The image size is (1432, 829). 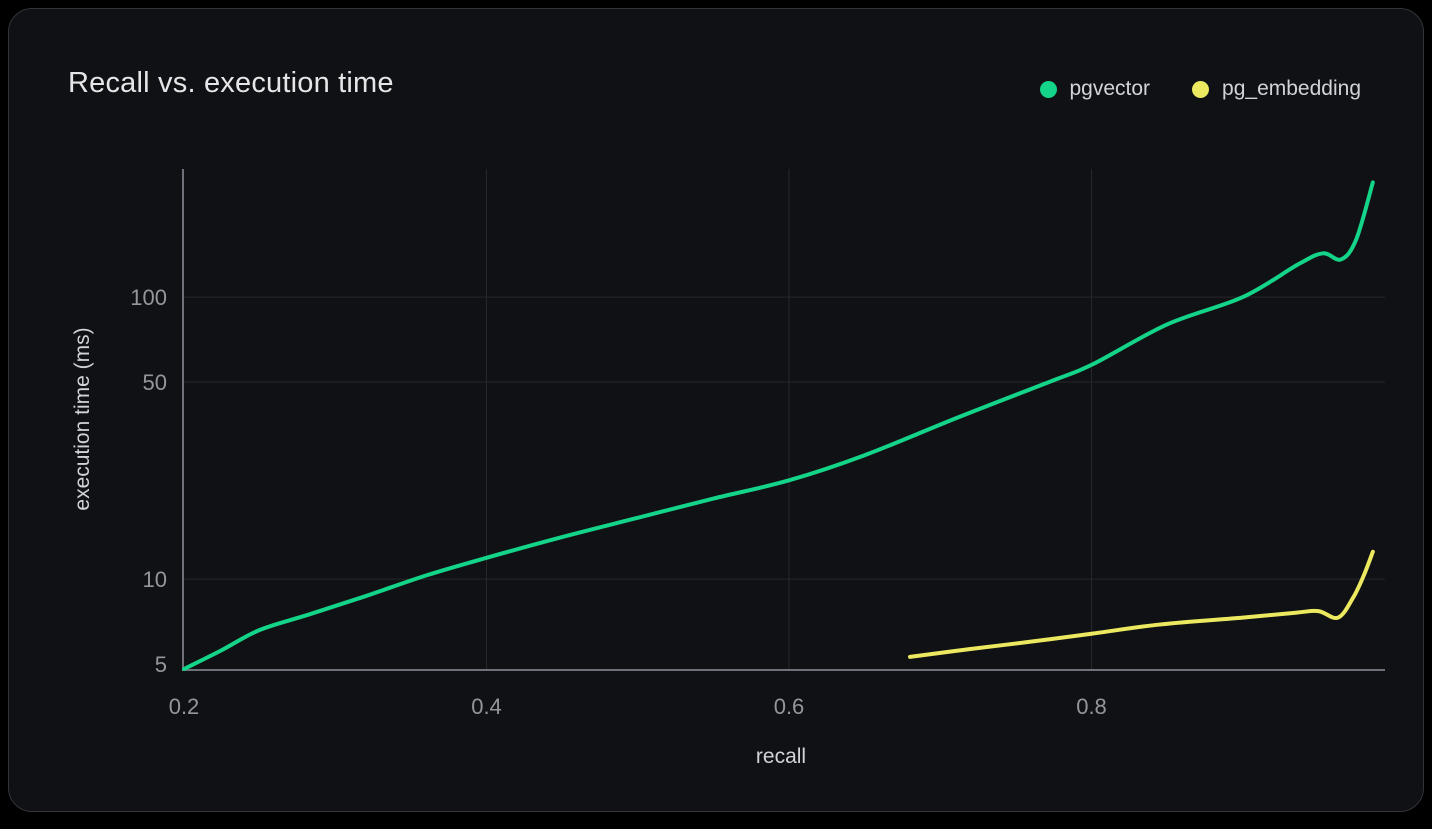 I want to click on x-tick-label: 0.2, so click(x=184, y=706).